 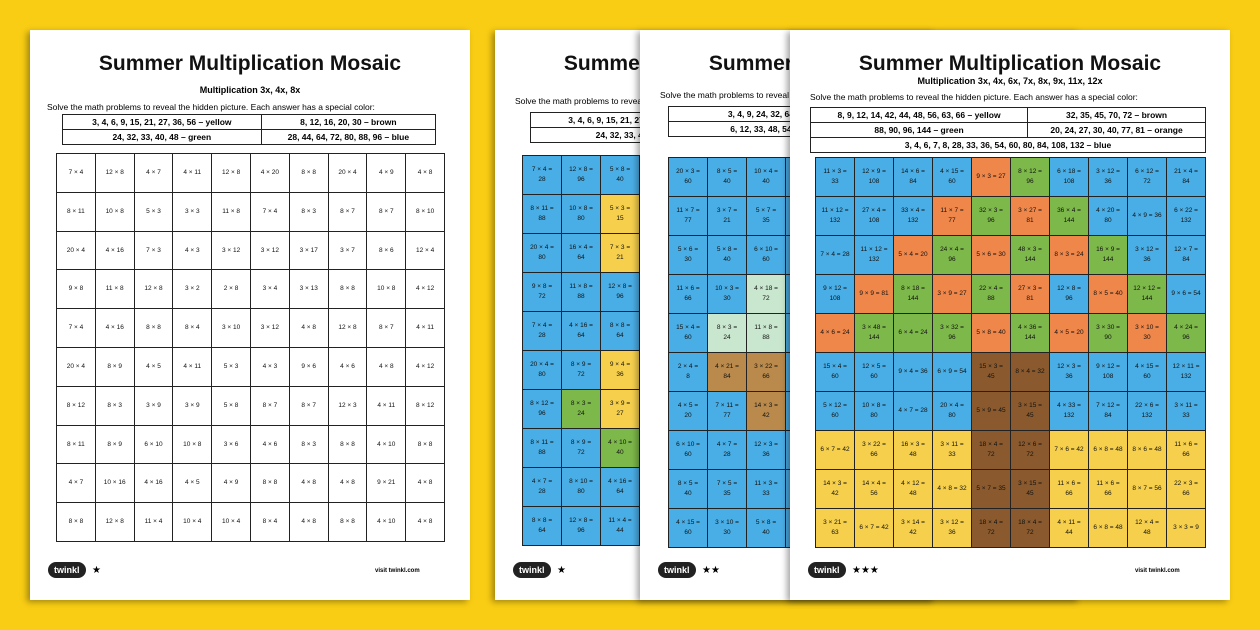 I want to click on problem-cell: 4 × 12, so click(x=425, y=367).